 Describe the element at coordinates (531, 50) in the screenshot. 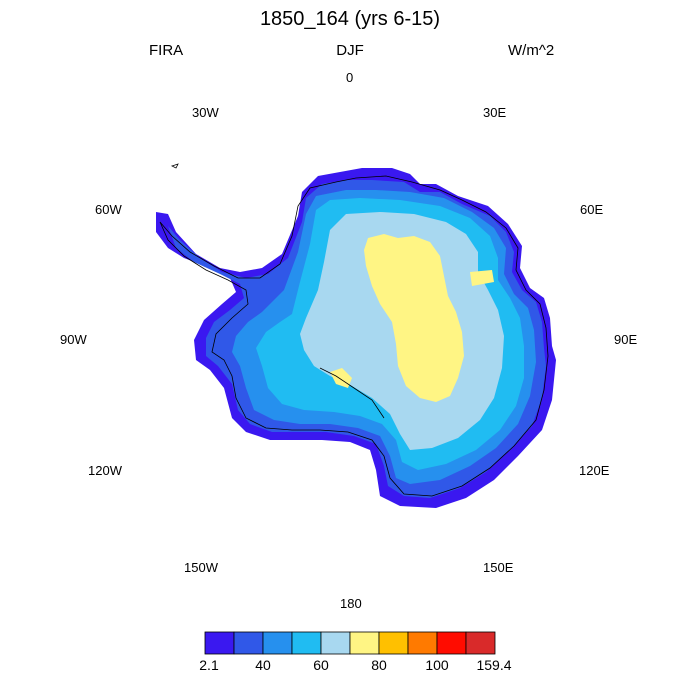

I see `units-label: W/m^2` at that location.